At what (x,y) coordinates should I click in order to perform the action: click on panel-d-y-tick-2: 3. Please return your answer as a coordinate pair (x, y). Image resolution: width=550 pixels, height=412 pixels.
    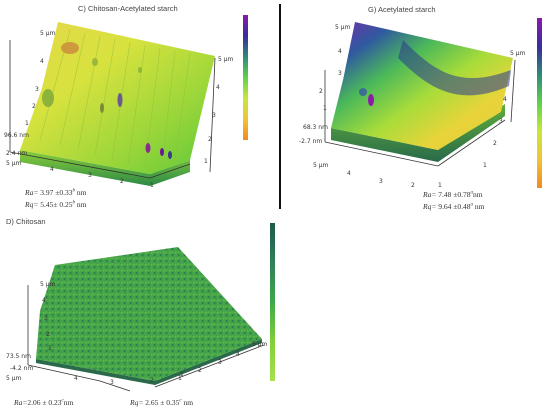
    Looking at the image, I should click on (220, 362).